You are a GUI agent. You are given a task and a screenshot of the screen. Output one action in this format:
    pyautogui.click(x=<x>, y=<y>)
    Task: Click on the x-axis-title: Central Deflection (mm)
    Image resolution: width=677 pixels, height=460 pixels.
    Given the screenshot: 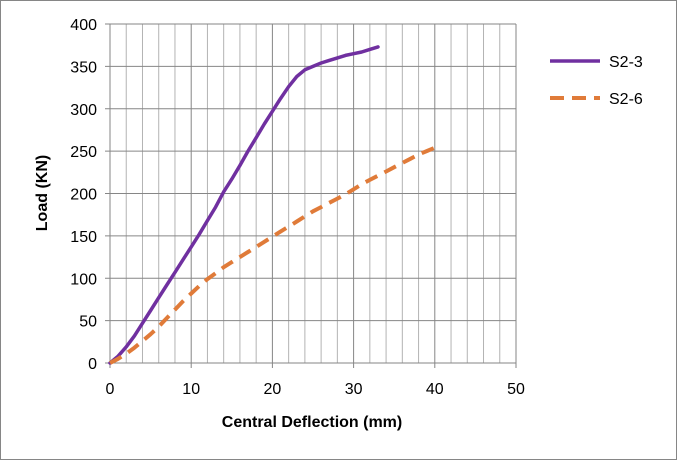 What is the action you would take?
    pyautogui.click(x=312, y=422)
    